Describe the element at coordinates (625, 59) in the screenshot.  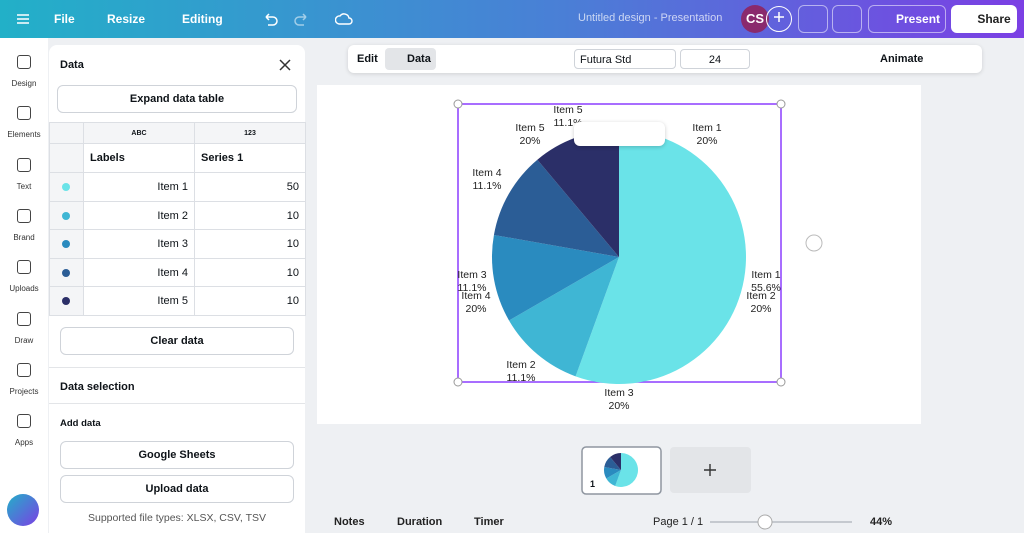
I see `font-selector: Futura Std` at that location.